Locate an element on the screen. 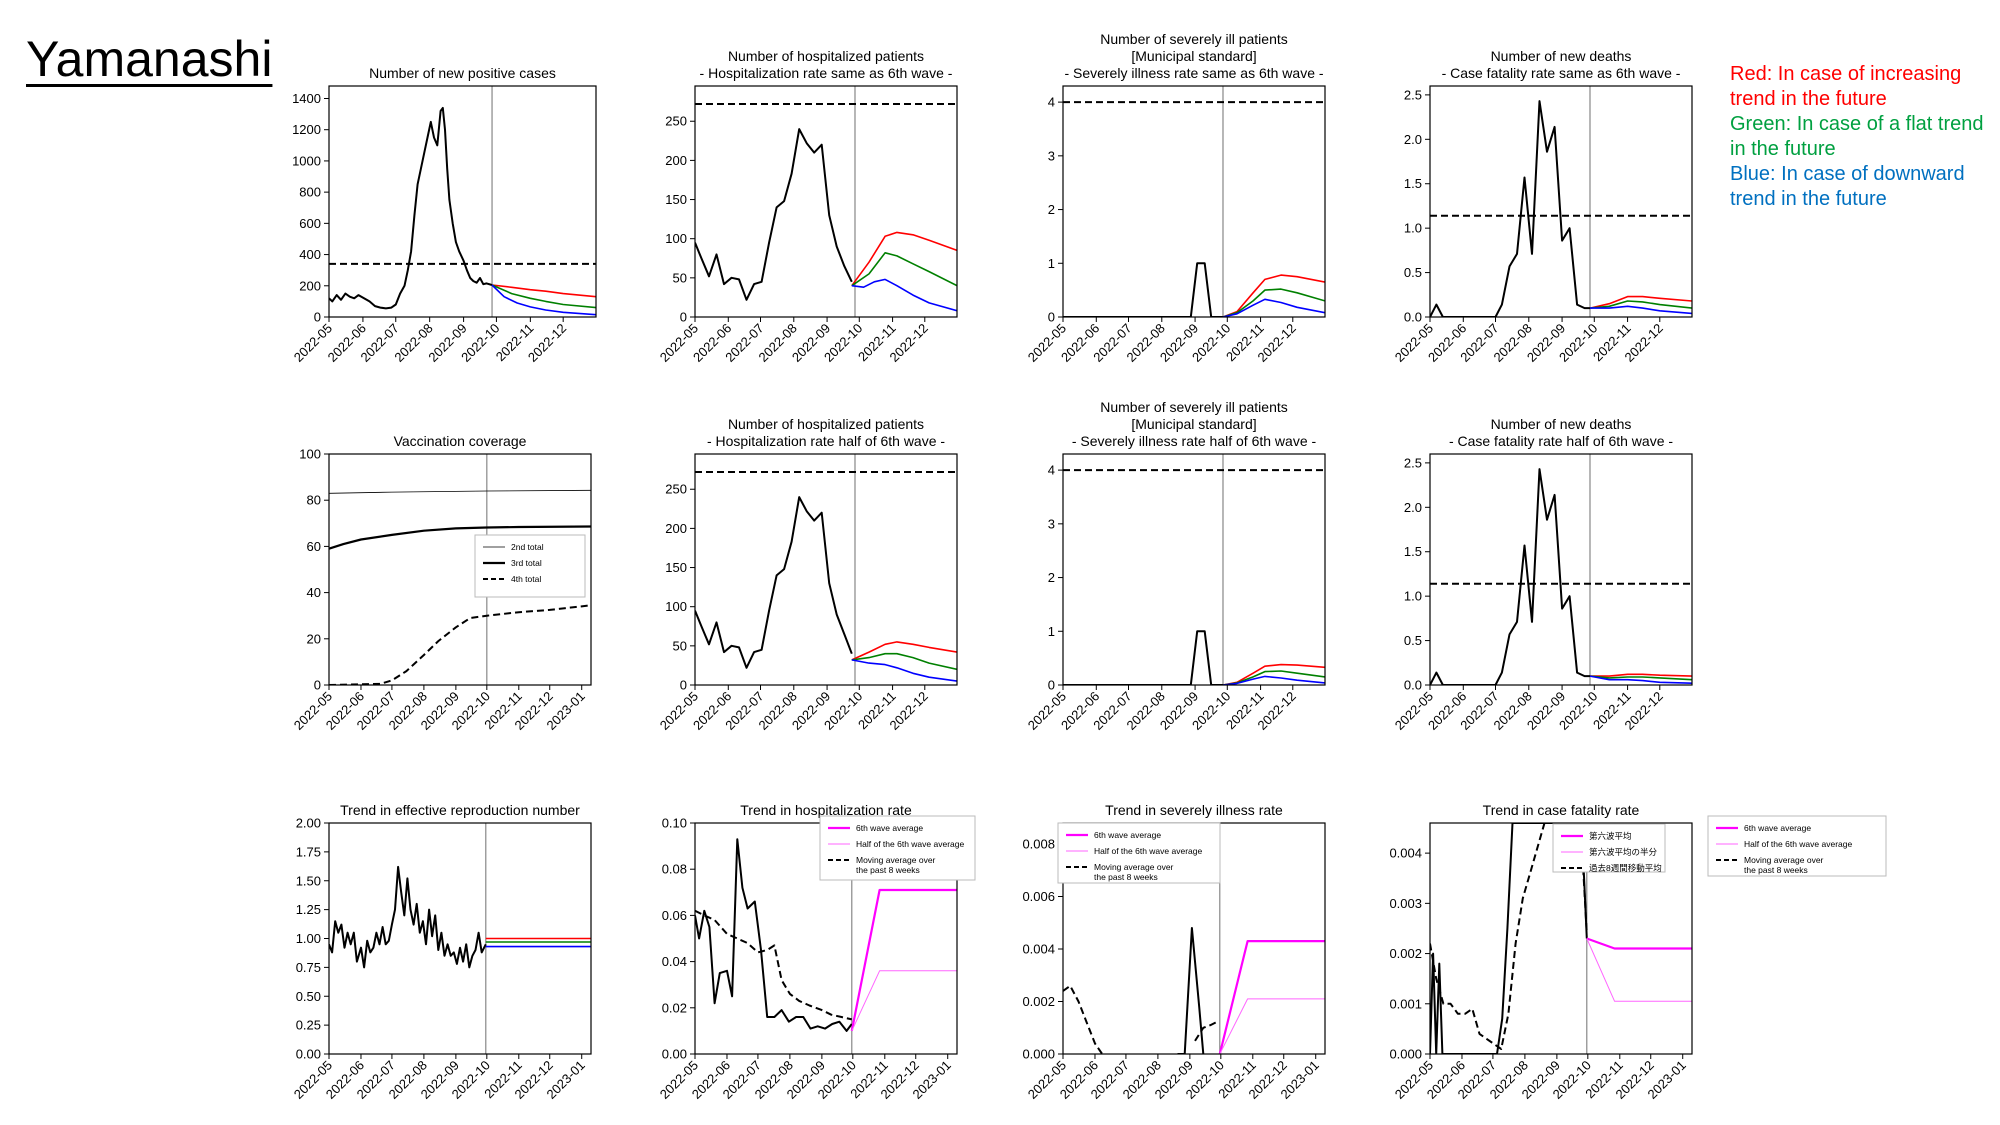  chart-title: [Municipal standard] is located at coordinates (1193, 424).